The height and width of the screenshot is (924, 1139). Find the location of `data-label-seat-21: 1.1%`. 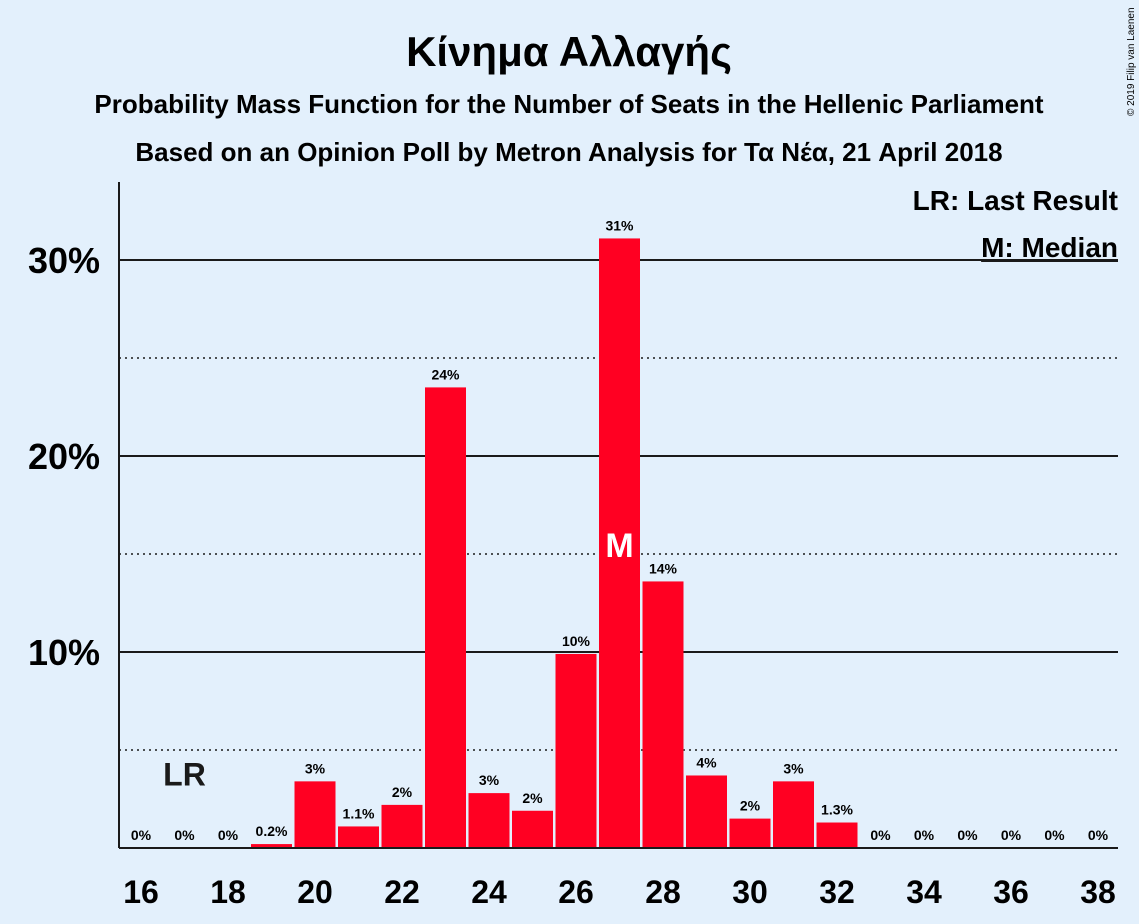

data-label-seat-21: 1.1% is located at coordinates (359, 813).